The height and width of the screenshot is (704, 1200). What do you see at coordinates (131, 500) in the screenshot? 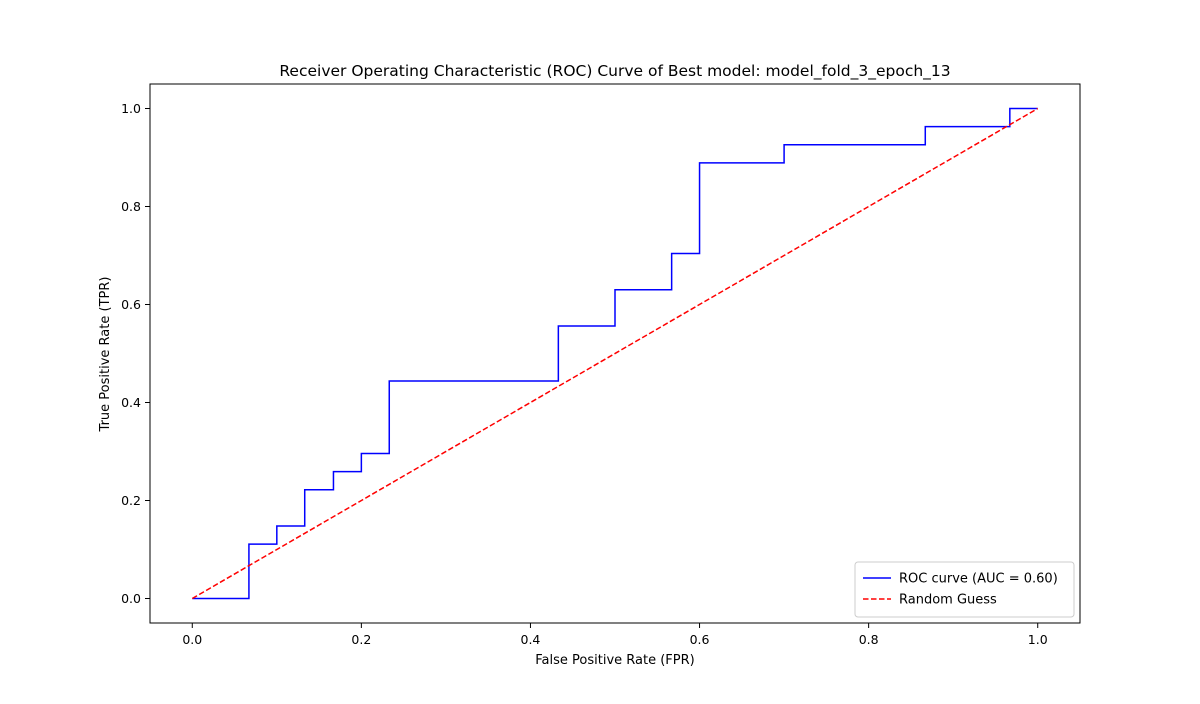
I see `y-tick-label: 0.2` at bounding box center [131, 500].